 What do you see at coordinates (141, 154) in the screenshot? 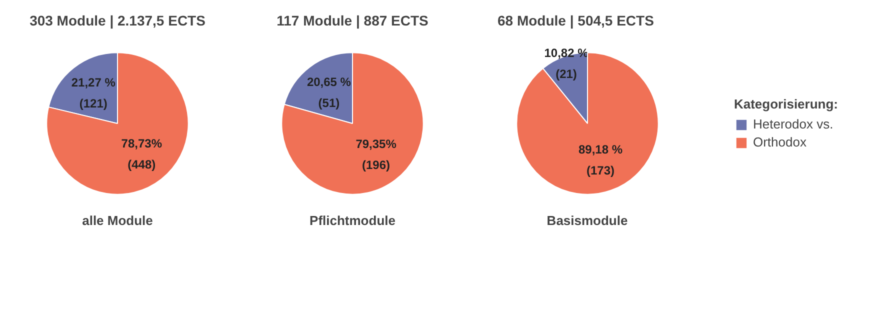
I see `data-label: 78,73% (448)` at bounding box center [141, 154].